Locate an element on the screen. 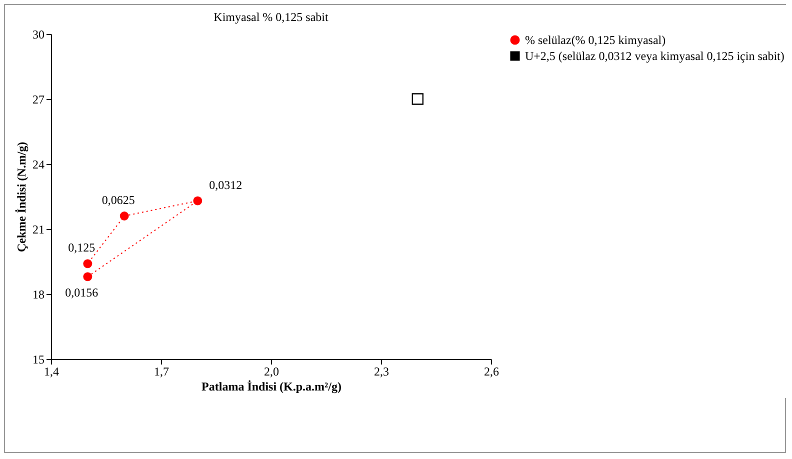  y-tick-label: 21 is located at coordinates (38, 229).